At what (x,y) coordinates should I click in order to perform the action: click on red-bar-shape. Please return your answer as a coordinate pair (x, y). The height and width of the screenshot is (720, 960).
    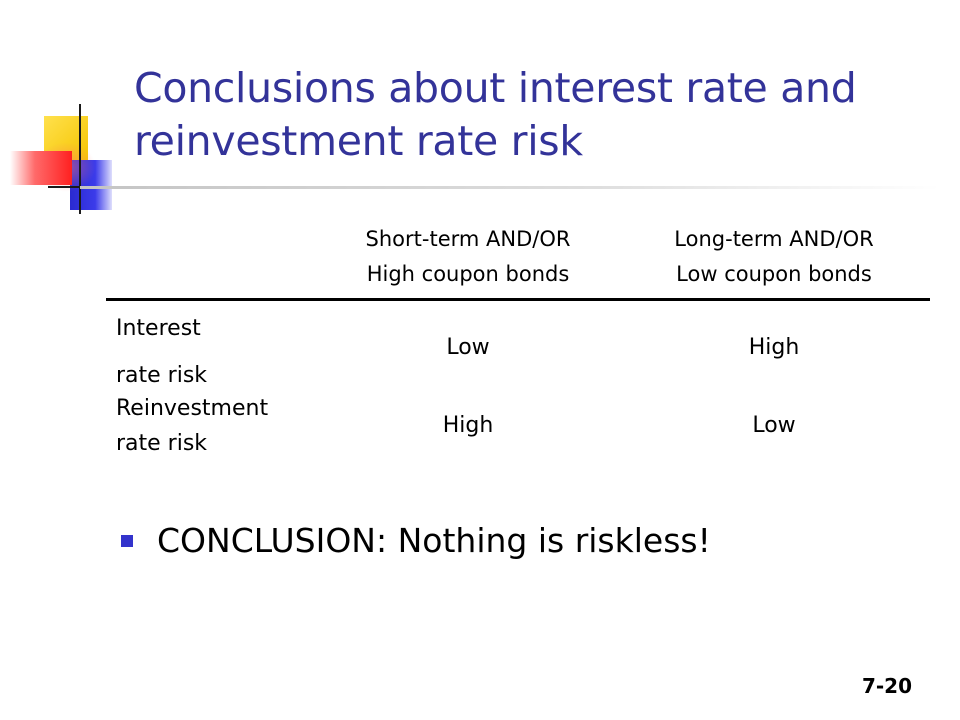
    Looking at the image, I should click on (41, 168).